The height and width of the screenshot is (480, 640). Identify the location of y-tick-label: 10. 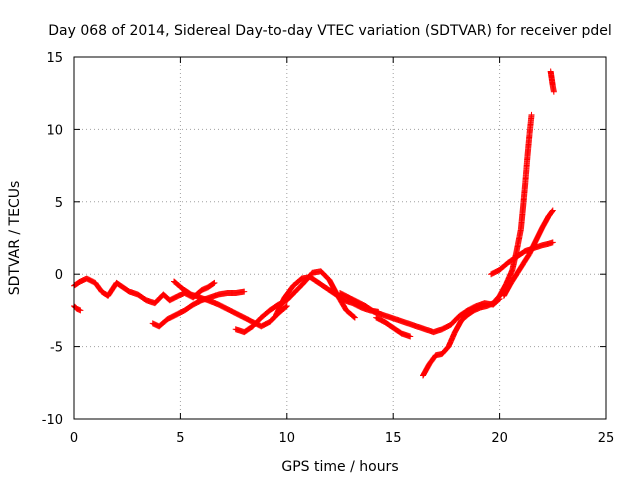
(54, 130).